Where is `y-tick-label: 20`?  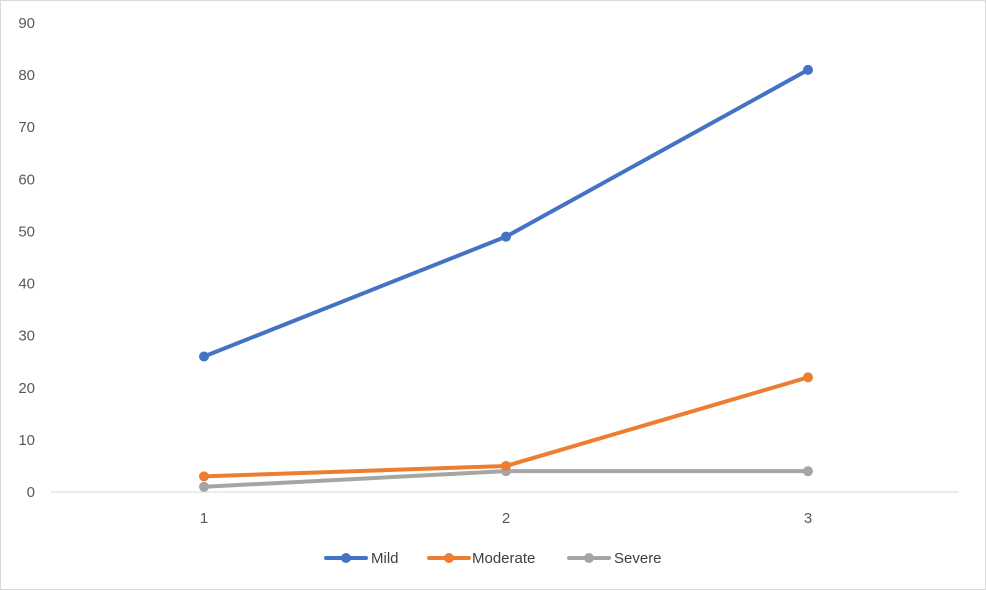 y-tick-label: 20 is located at coordinates (26, 388).